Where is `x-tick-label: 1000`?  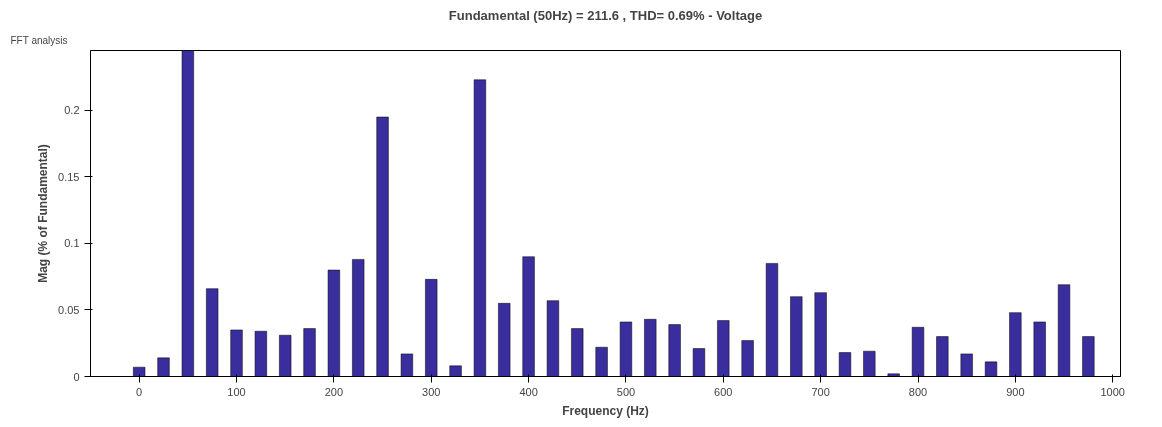 x-tick-label: 1000 is located at coordinates (1112, 391).